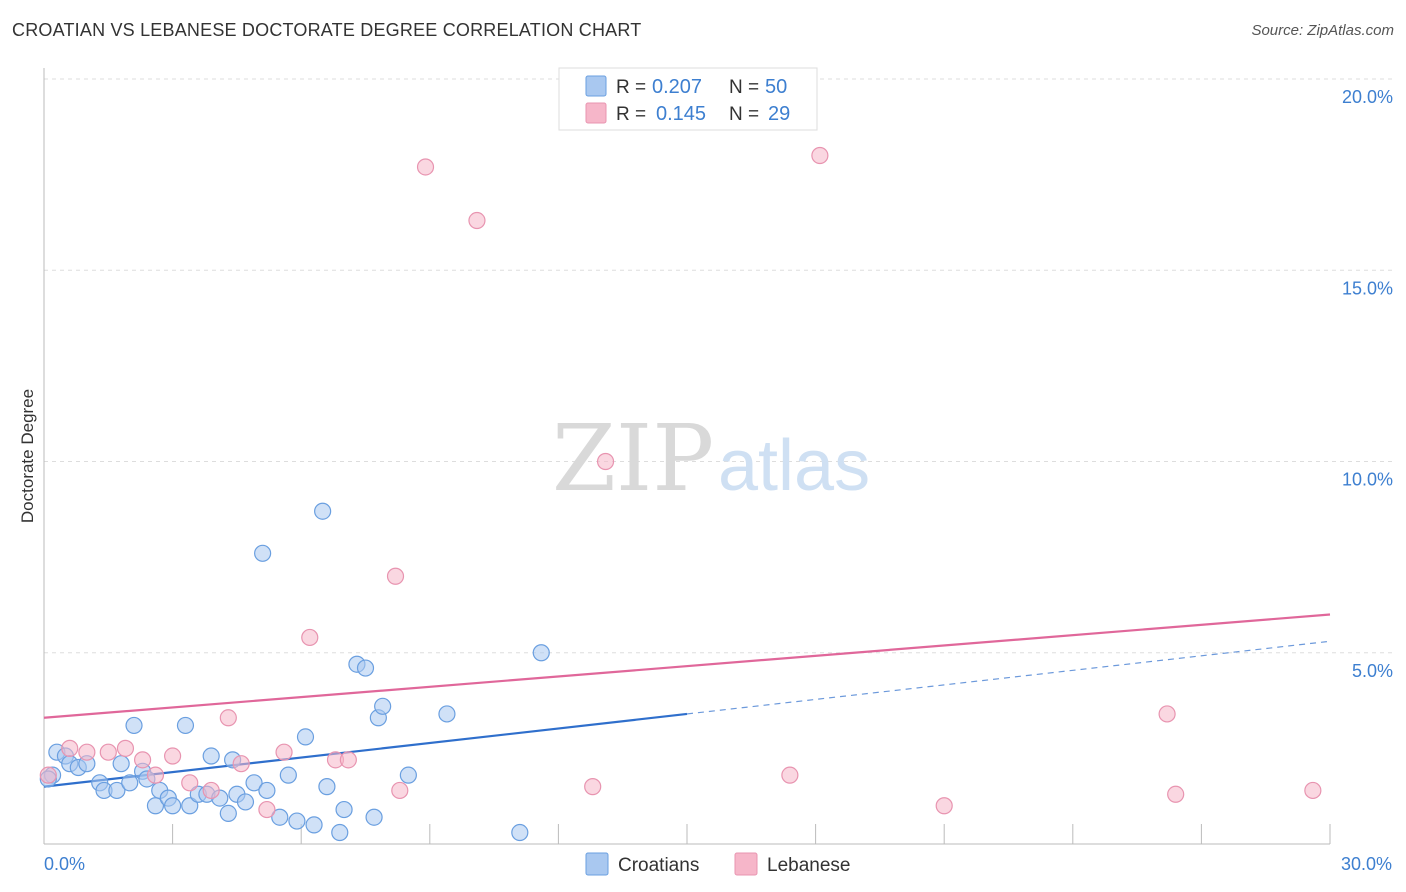 Image resolution: width=1406 pixels, height=892 pixels. What do you see at coordinates (681, 114) in the screenshot?
I see `legend-r-value-2: 0.145` at bounding box center [681, 114].